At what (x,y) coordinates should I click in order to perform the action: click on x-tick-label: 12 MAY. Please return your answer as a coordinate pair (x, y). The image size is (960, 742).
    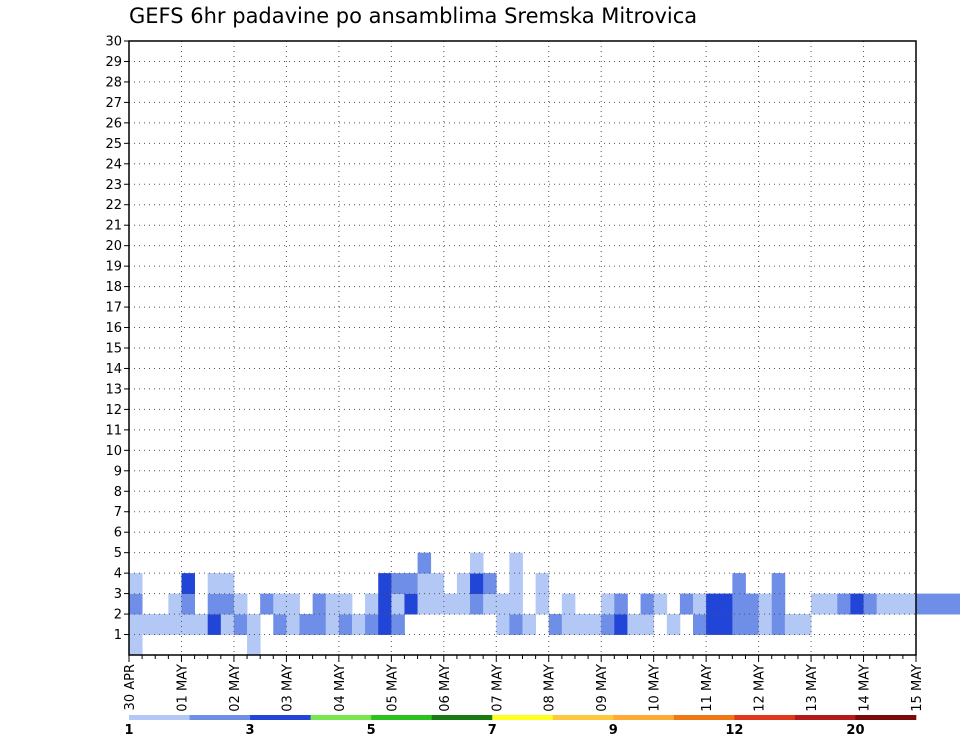
    Looking at the image, I should click on (760, 688).